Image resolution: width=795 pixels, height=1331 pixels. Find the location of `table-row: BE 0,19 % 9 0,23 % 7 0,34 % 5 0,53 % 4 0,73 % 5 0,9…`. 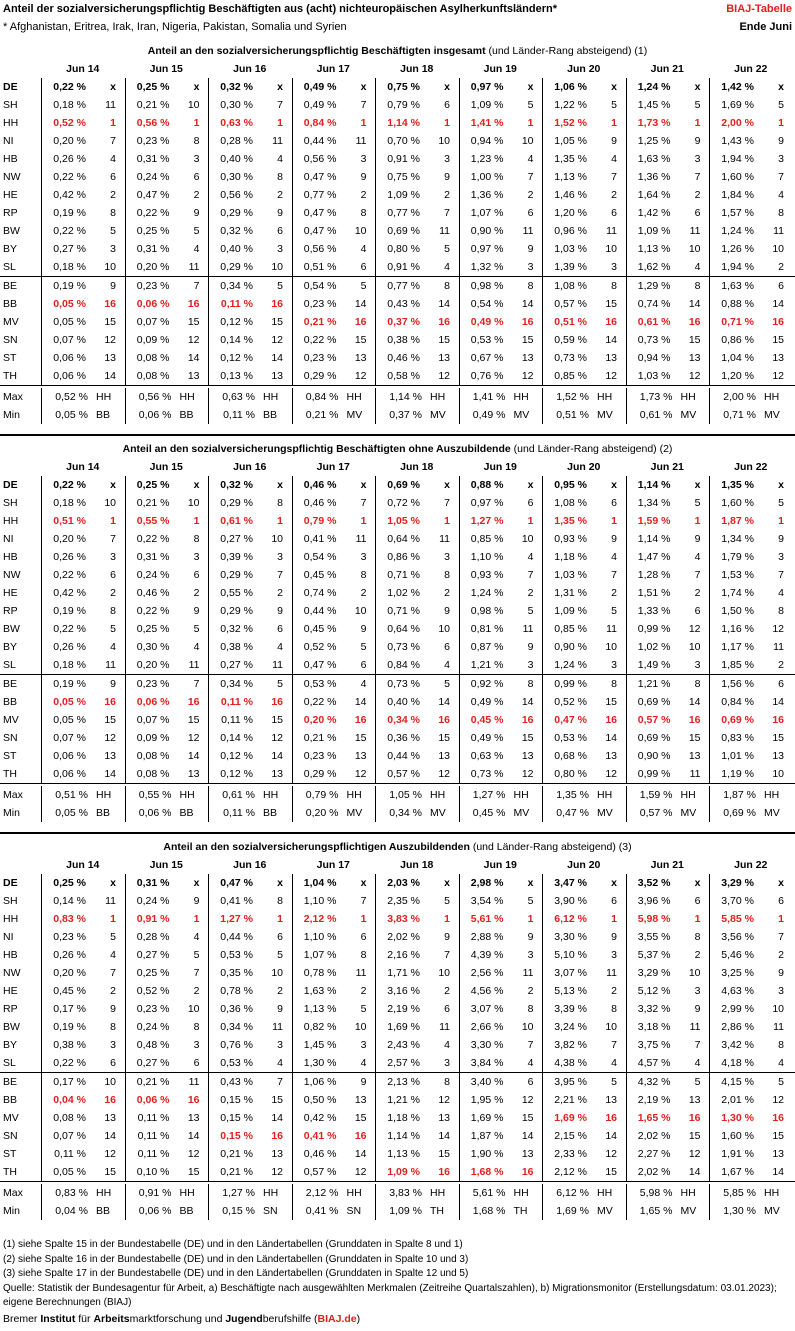

table-row: BE 0,19 % 9 0,23 % 7 0,34 % 5 0,53 % 4 0,73 % 5 0,9… is located at coordinates (397, 684).